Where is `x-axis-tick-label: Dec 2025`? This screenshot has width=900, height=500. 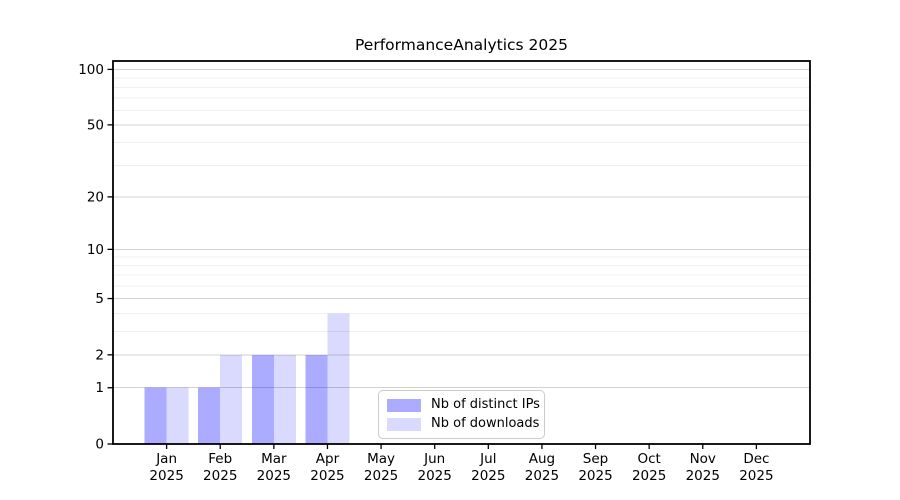
x-axis-tick-label: Dec 2025 is located at coordinates (756, 467).